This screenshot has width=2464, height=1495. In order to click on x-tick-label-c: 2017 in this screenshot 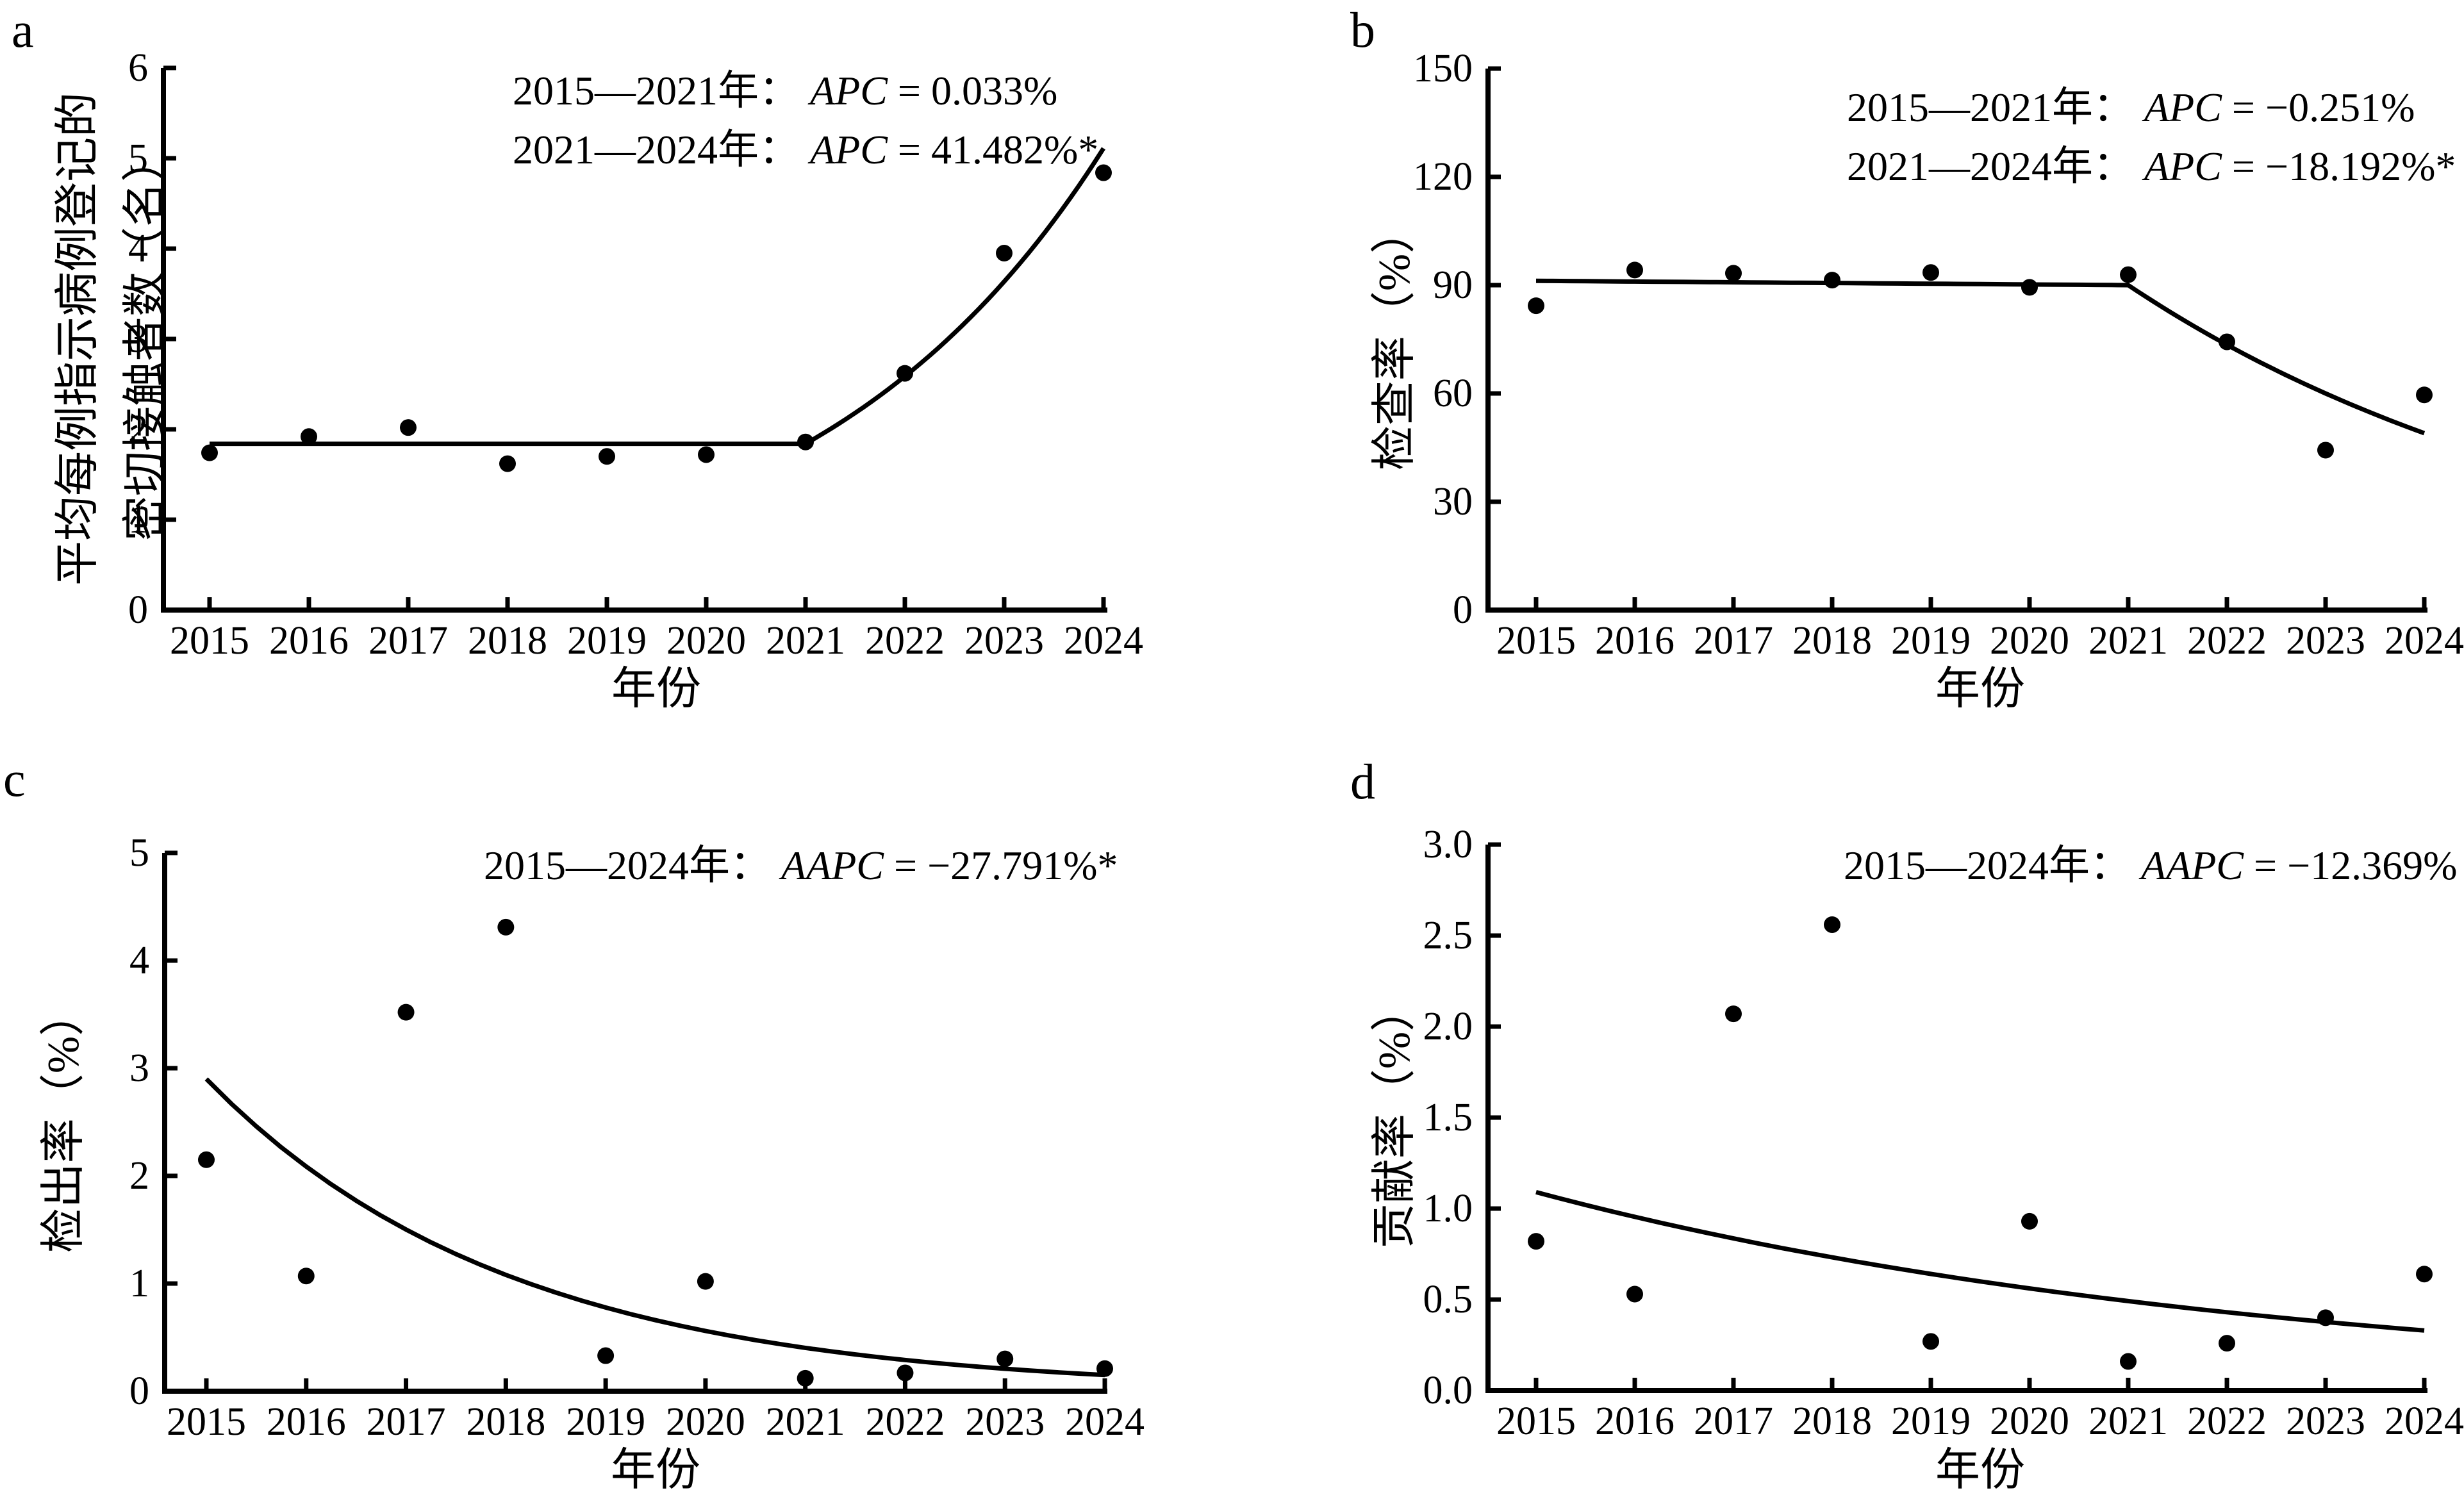, I will do `click(407, 1422)`.